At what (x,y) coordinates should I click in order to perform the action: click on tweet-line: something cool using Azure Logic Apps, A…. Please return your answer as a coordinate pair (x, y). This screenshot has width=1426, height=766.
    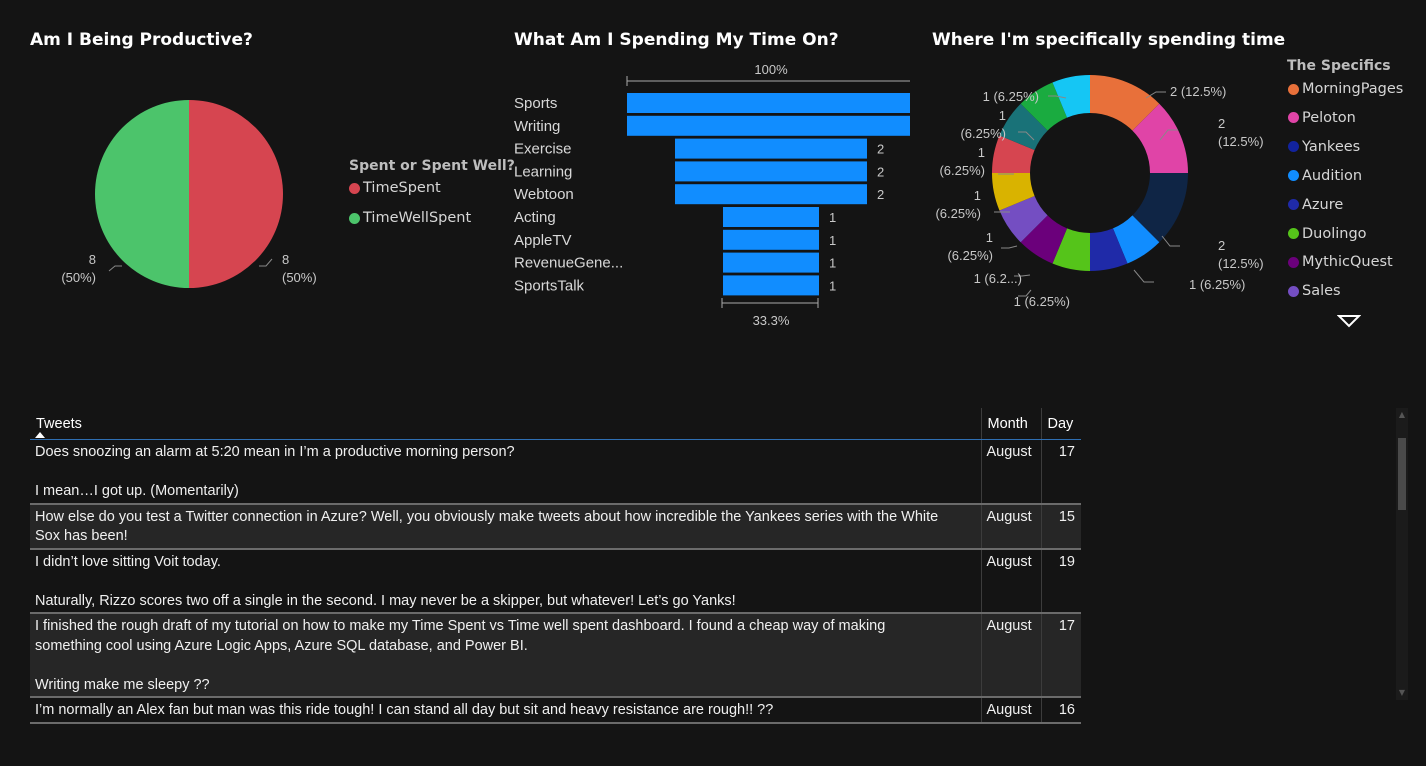
    Looking at the image, I should click on (505, 647).